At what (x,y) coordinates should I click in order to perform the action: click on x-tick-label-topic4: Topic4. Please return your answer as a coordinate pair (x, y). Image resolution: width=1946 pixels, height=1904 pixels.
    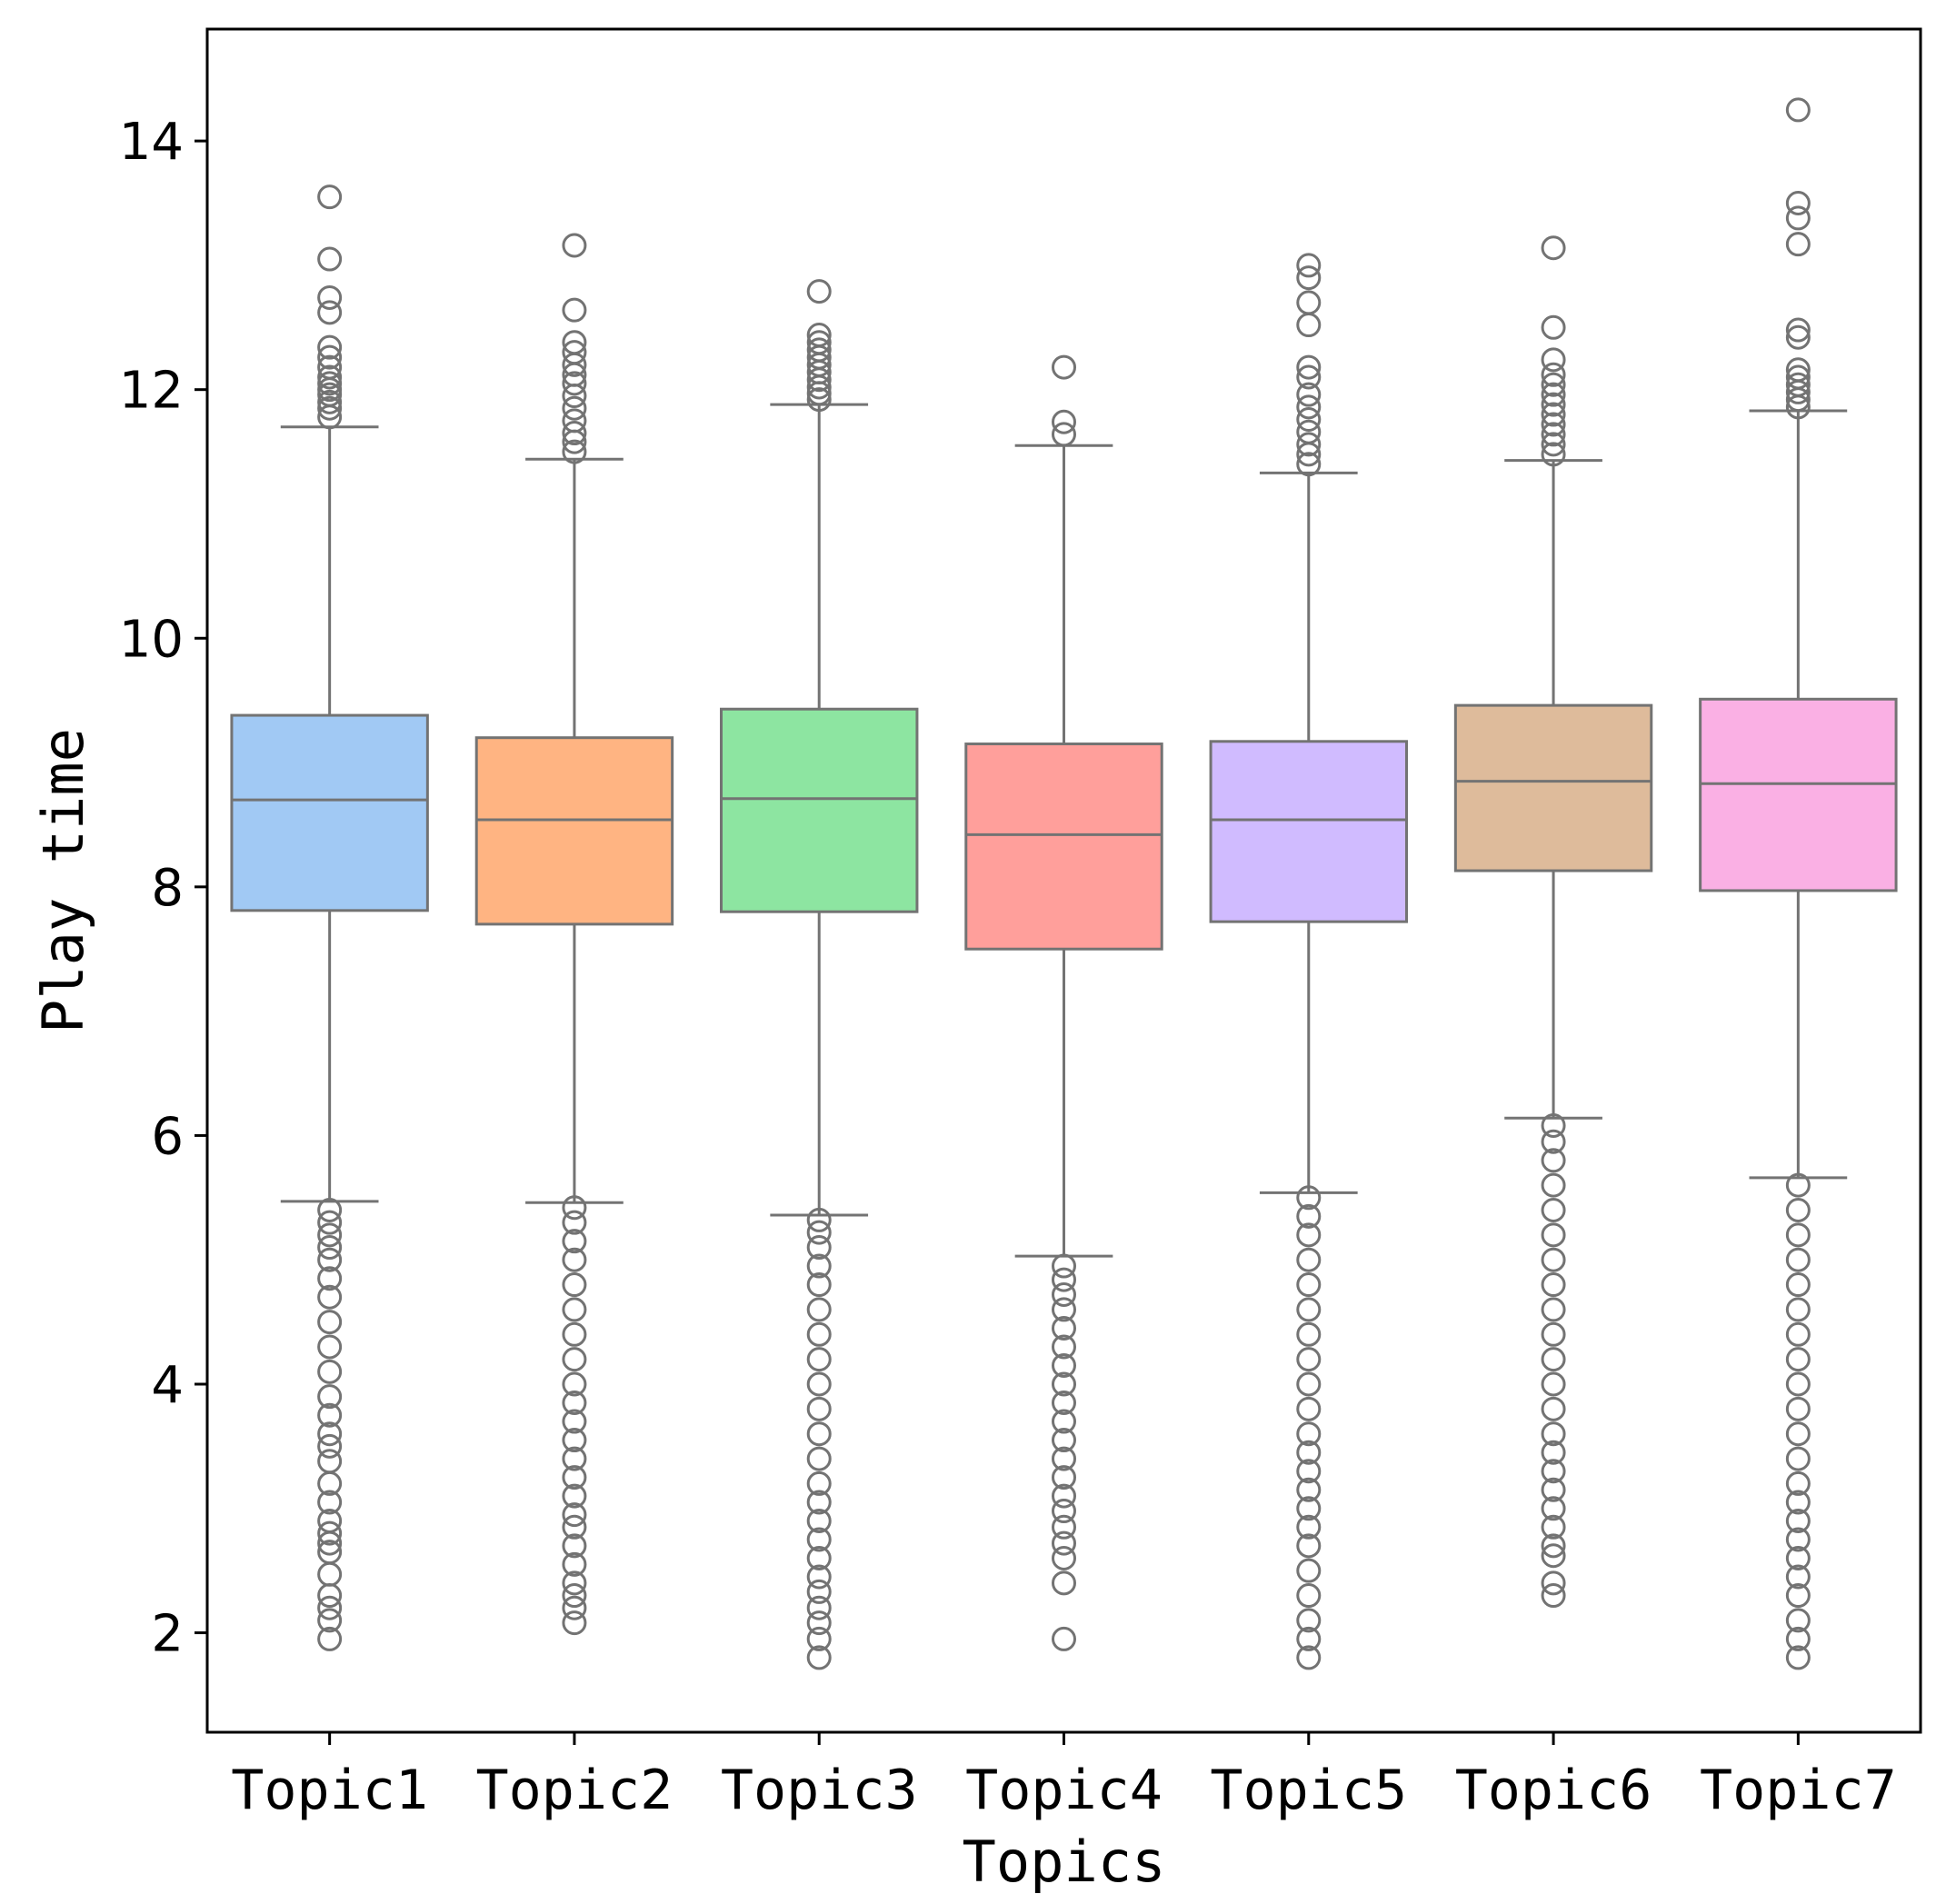
    Looking at the image, I should click on (1064, 1791).